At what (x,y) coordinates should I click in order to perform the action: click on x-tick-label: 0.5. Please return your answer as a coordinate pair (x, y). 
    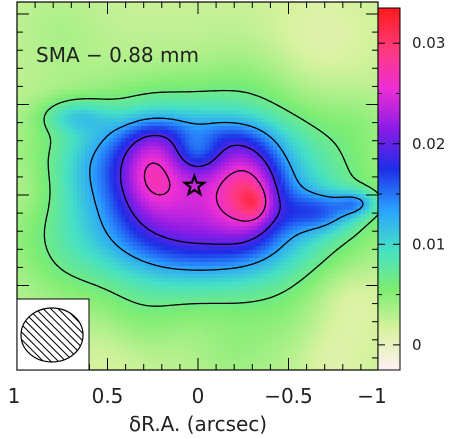
    Looking at the image, I should click on (108, 396).